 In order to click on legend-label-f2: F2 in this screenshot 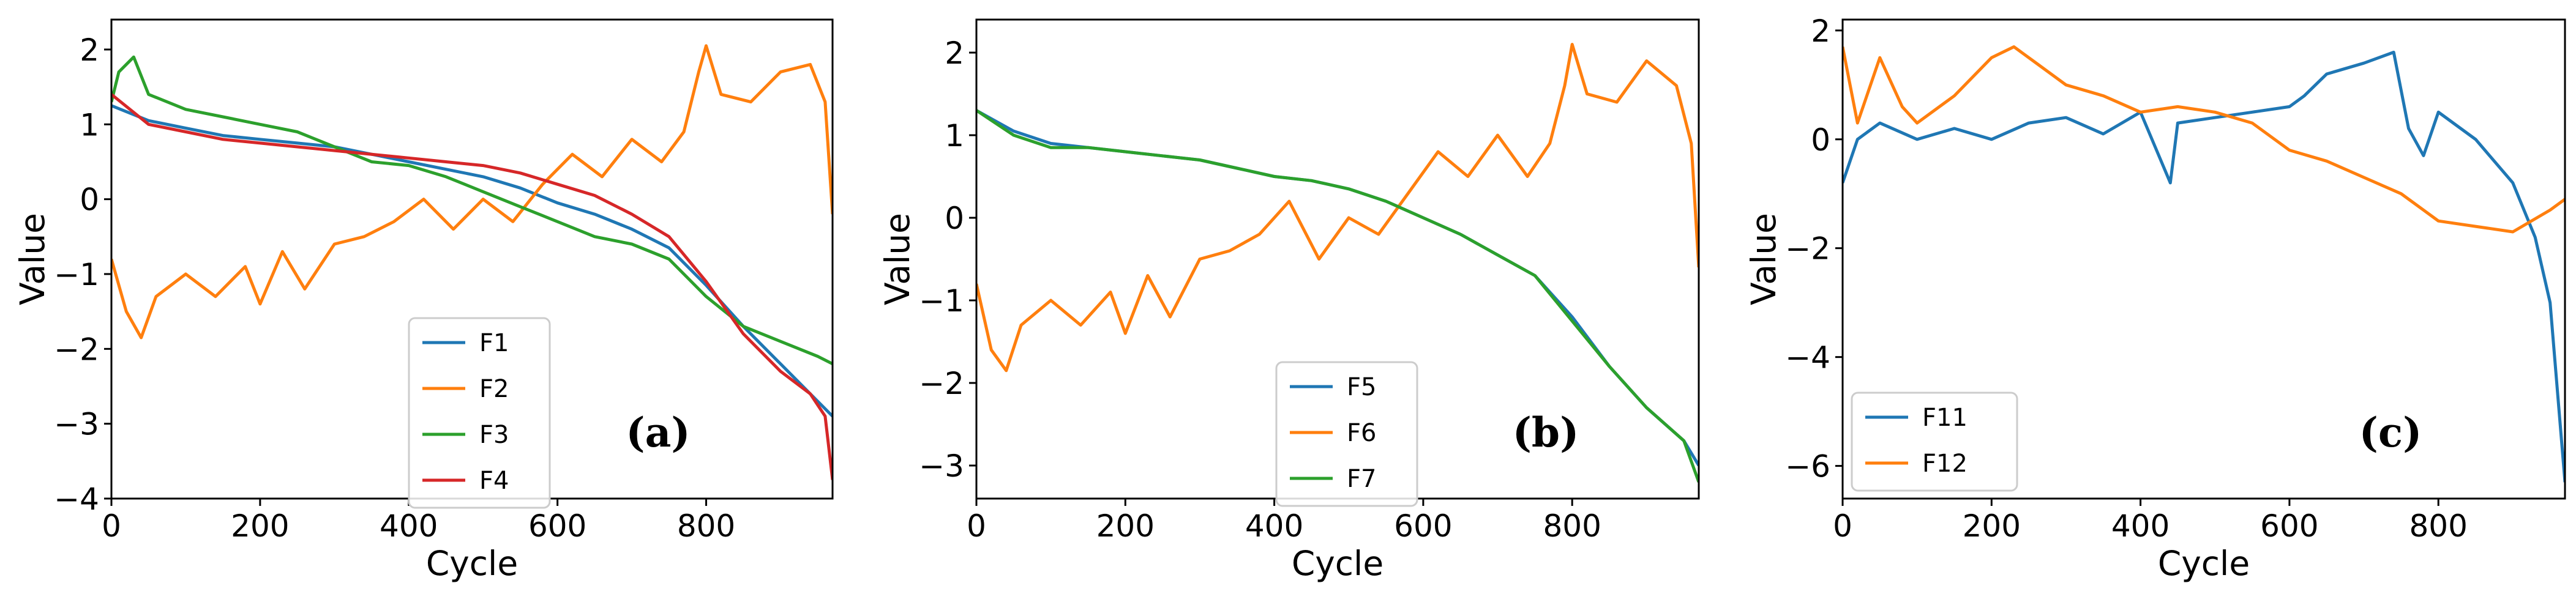, I will do `click(494, 389)`.